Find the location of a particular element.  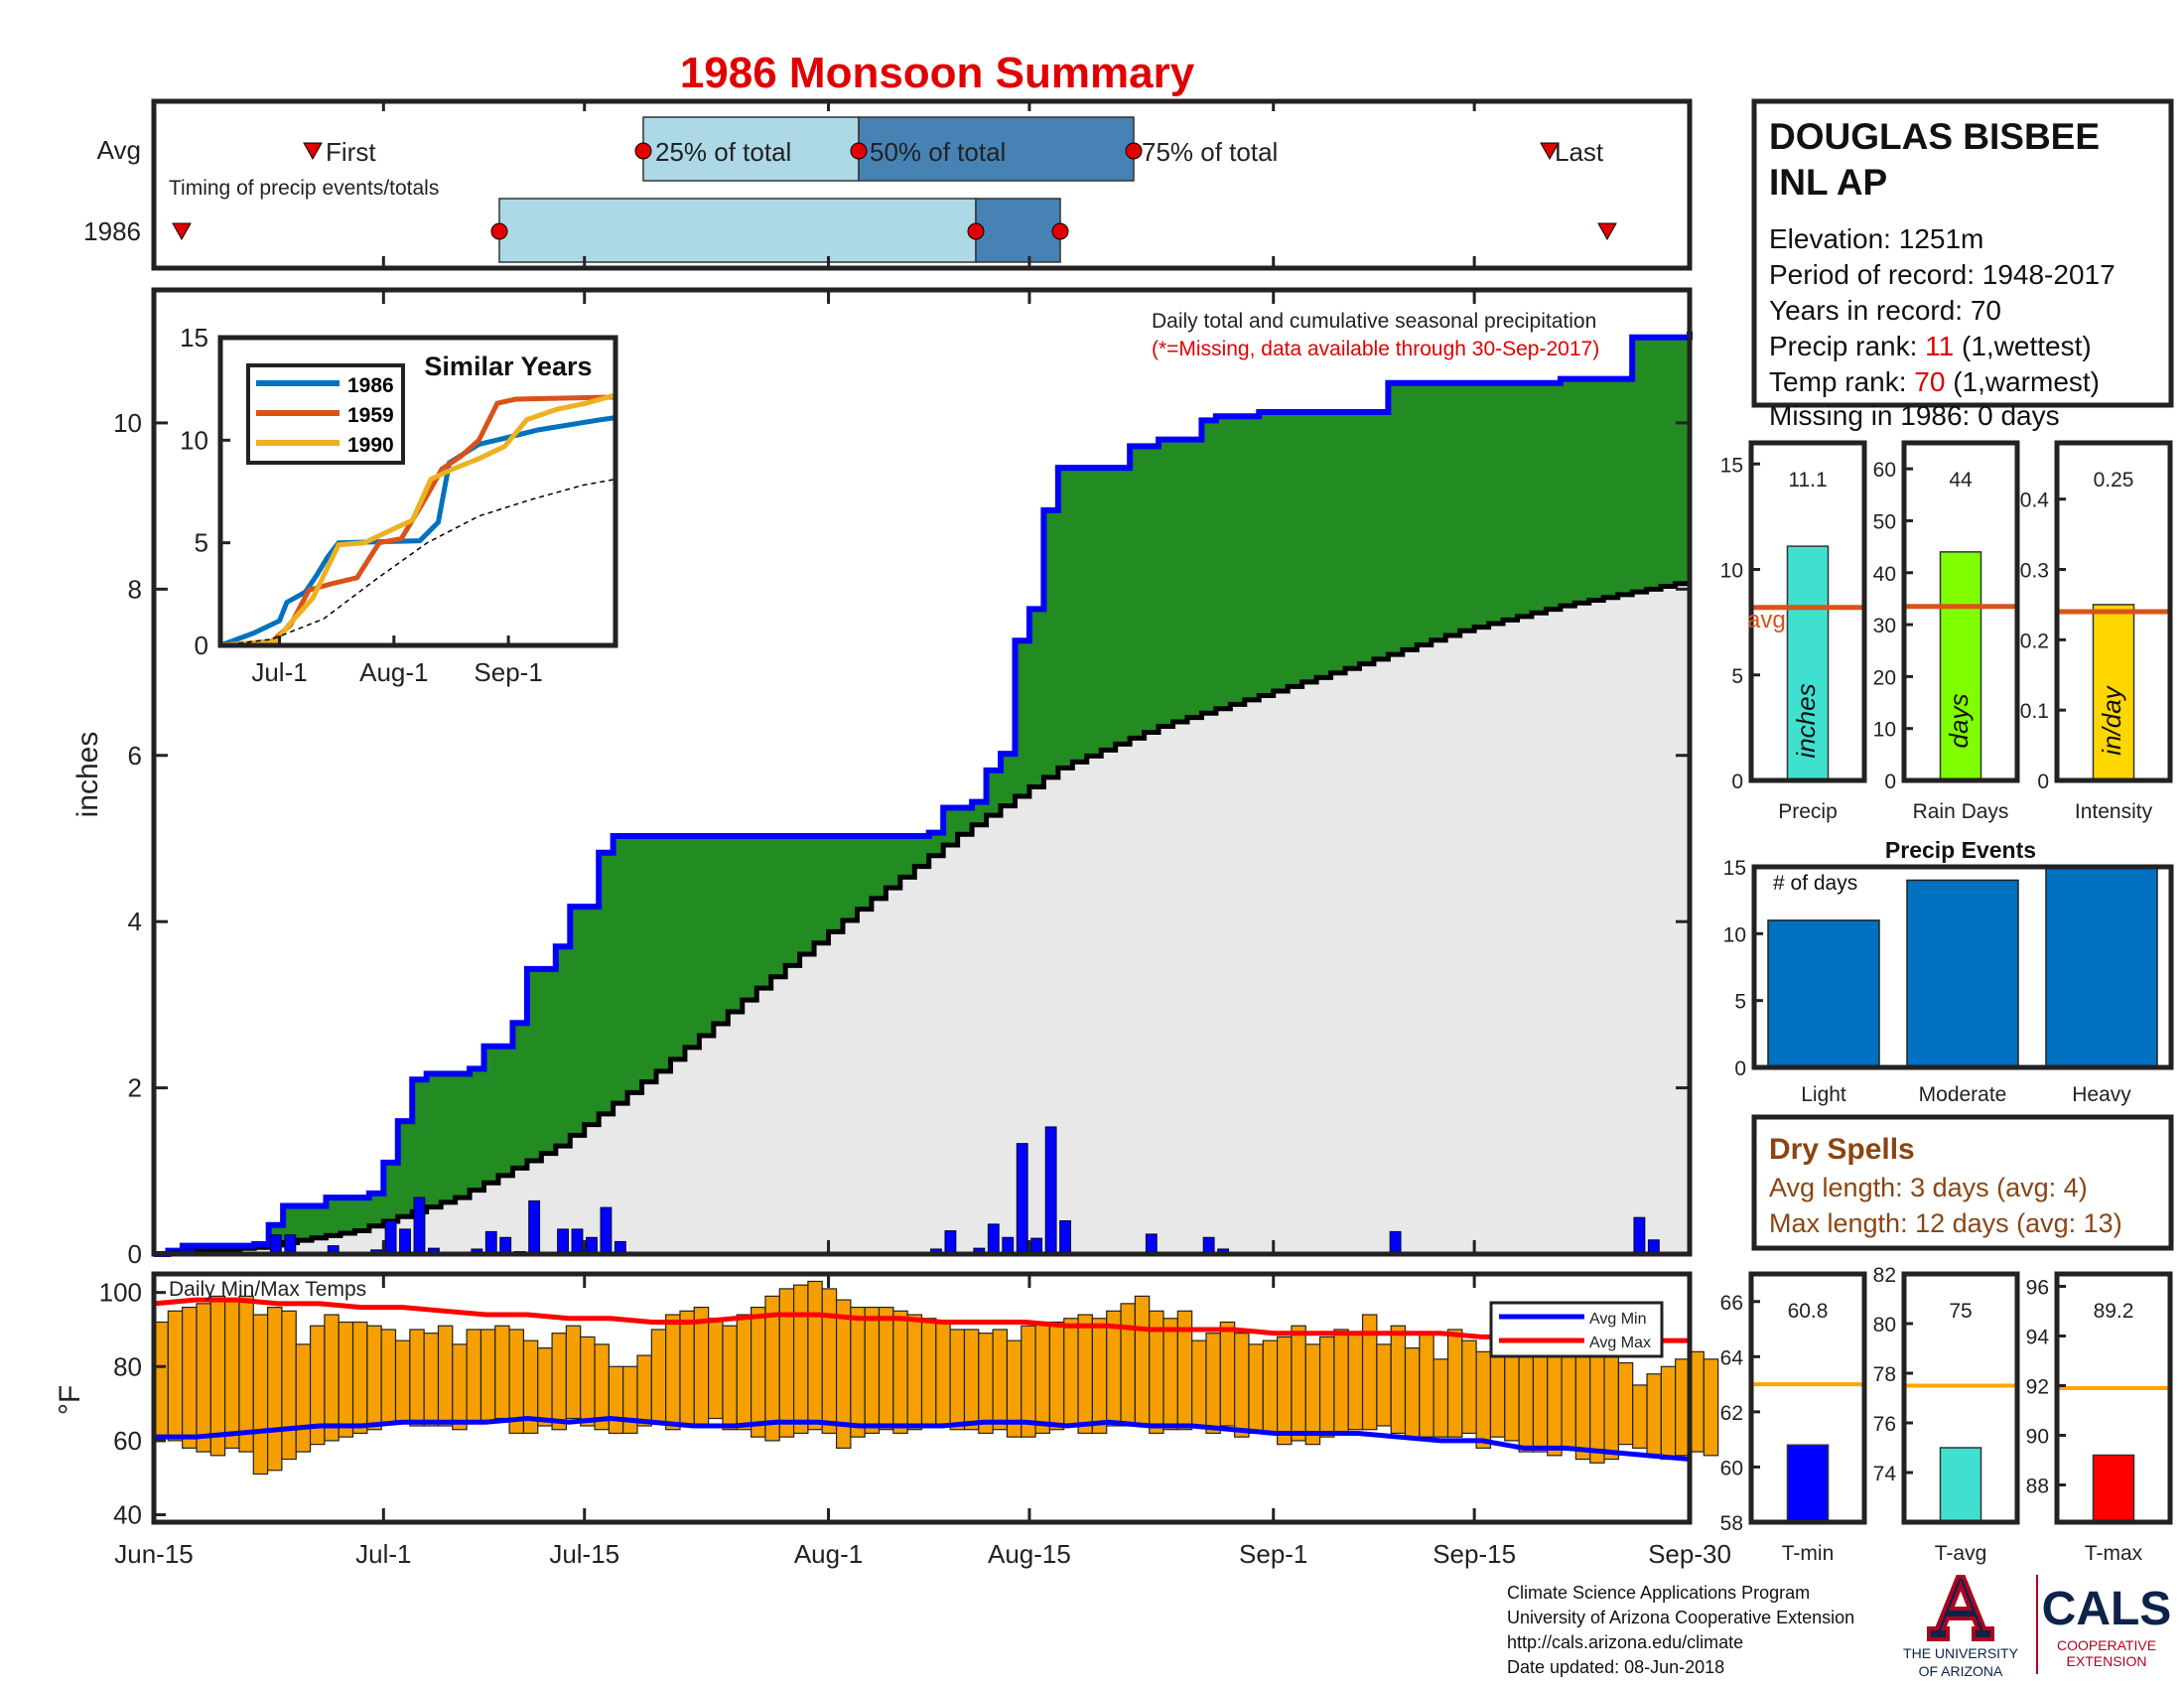

events-ylabel-note: # of days is located at coordinates (1815, 883).